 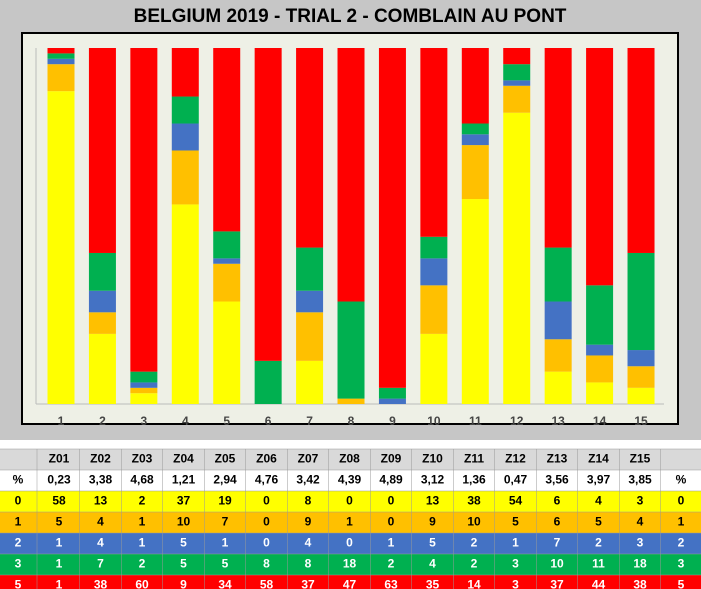 What do you see at coordinates (18, 564) in the screenshot?
I see `row-label: 3` at bounding box center [18, 564].